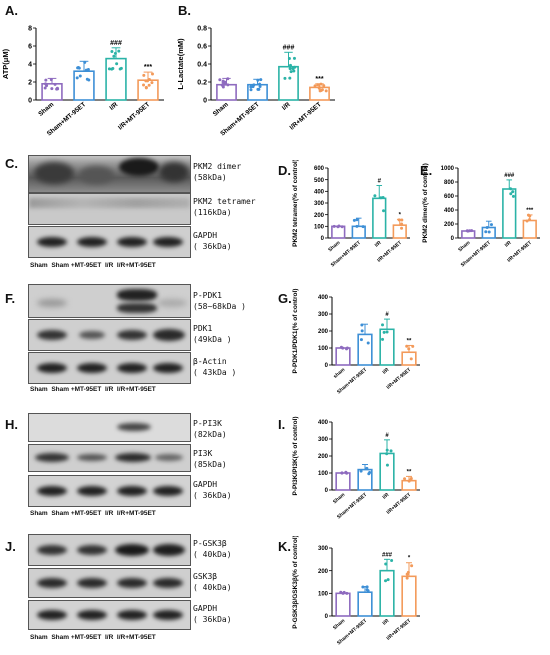 This screenshot has height=655, width=550. What do you see at coordinates (109, 427) in the screenshot?
I see `blot-band-p-pi3k` at bounding box center [109, 427].